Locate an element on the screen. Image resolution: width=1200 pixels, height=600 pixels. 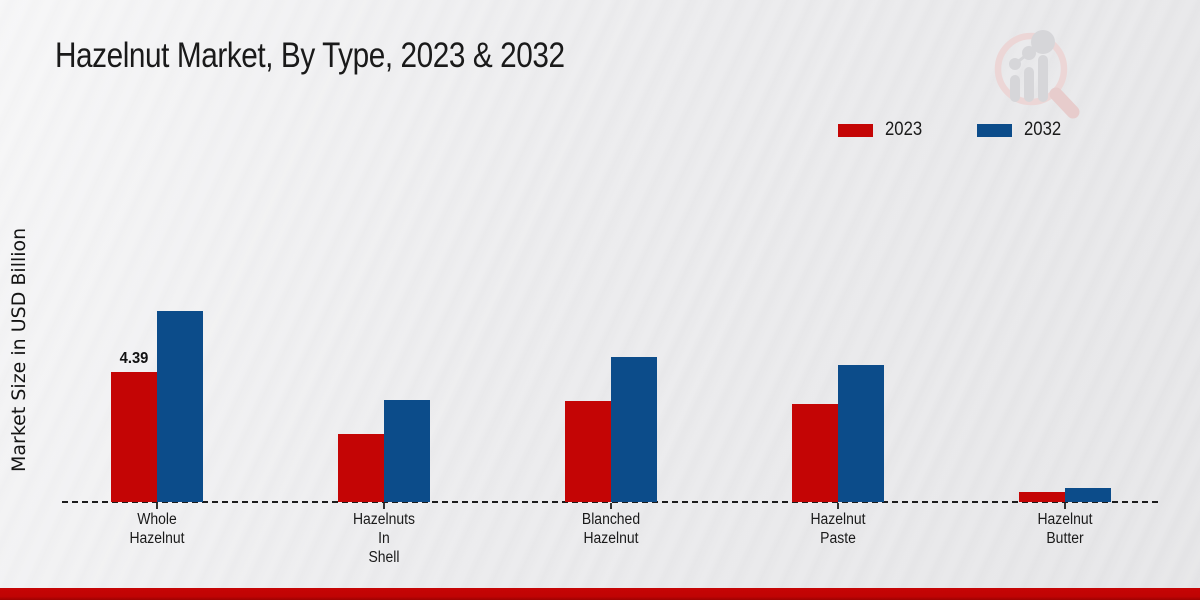
bar-2032-hazelnut-butter is located at coordinates (1088, 495).